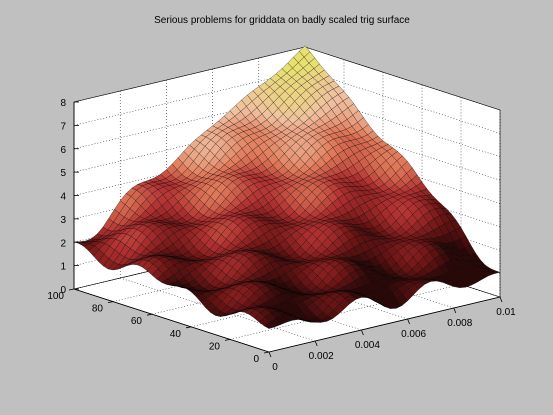 The width and height of the screenshot is (553, 415). I want to click on z-tick-label: 0, so click(63, 290).